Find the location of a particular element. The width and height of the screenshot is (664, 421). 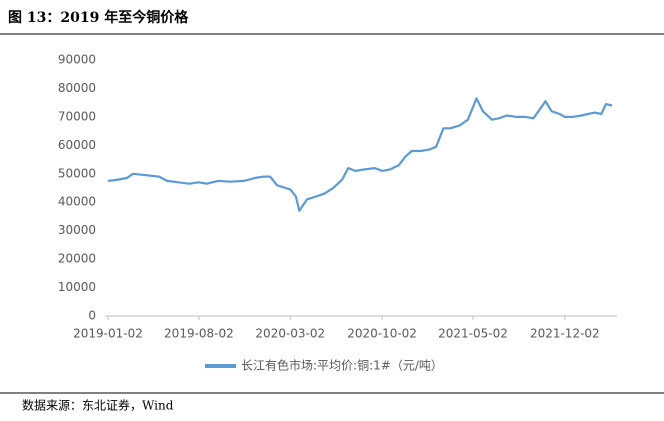

legend-label: 长江有色市场:平均价:铜:1#（元/吨） is located at coordinates (342, 365).